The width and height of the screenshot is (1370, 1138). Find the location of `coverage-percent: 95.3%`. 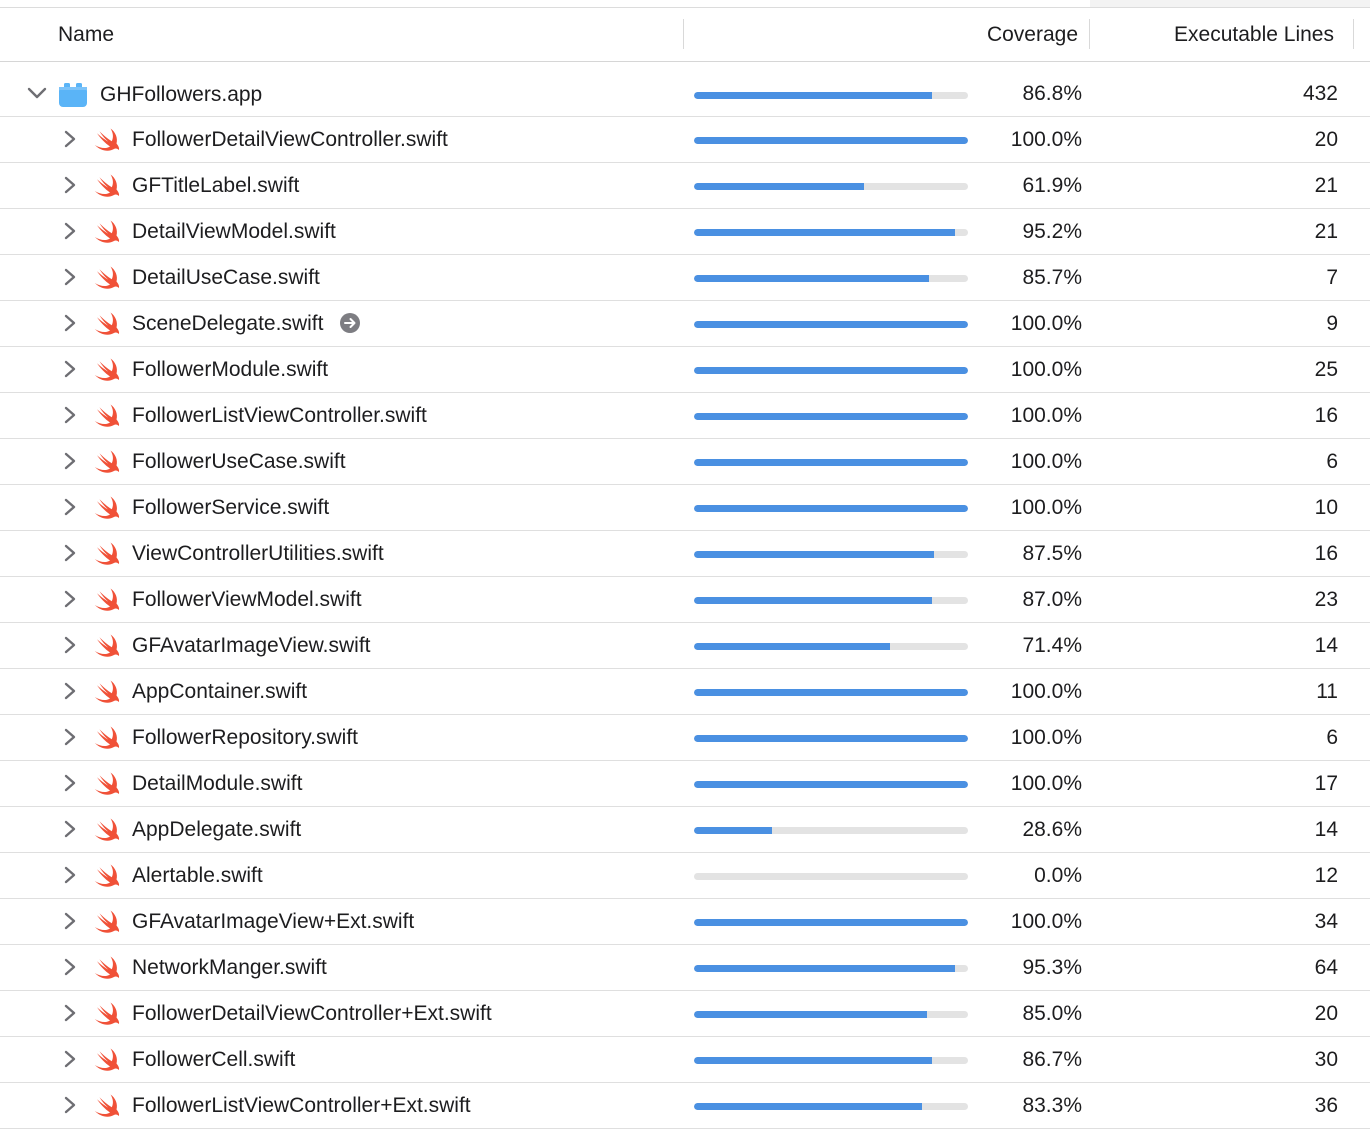

coverage-percent: 95.3% is located at coordinates (1052, 967).